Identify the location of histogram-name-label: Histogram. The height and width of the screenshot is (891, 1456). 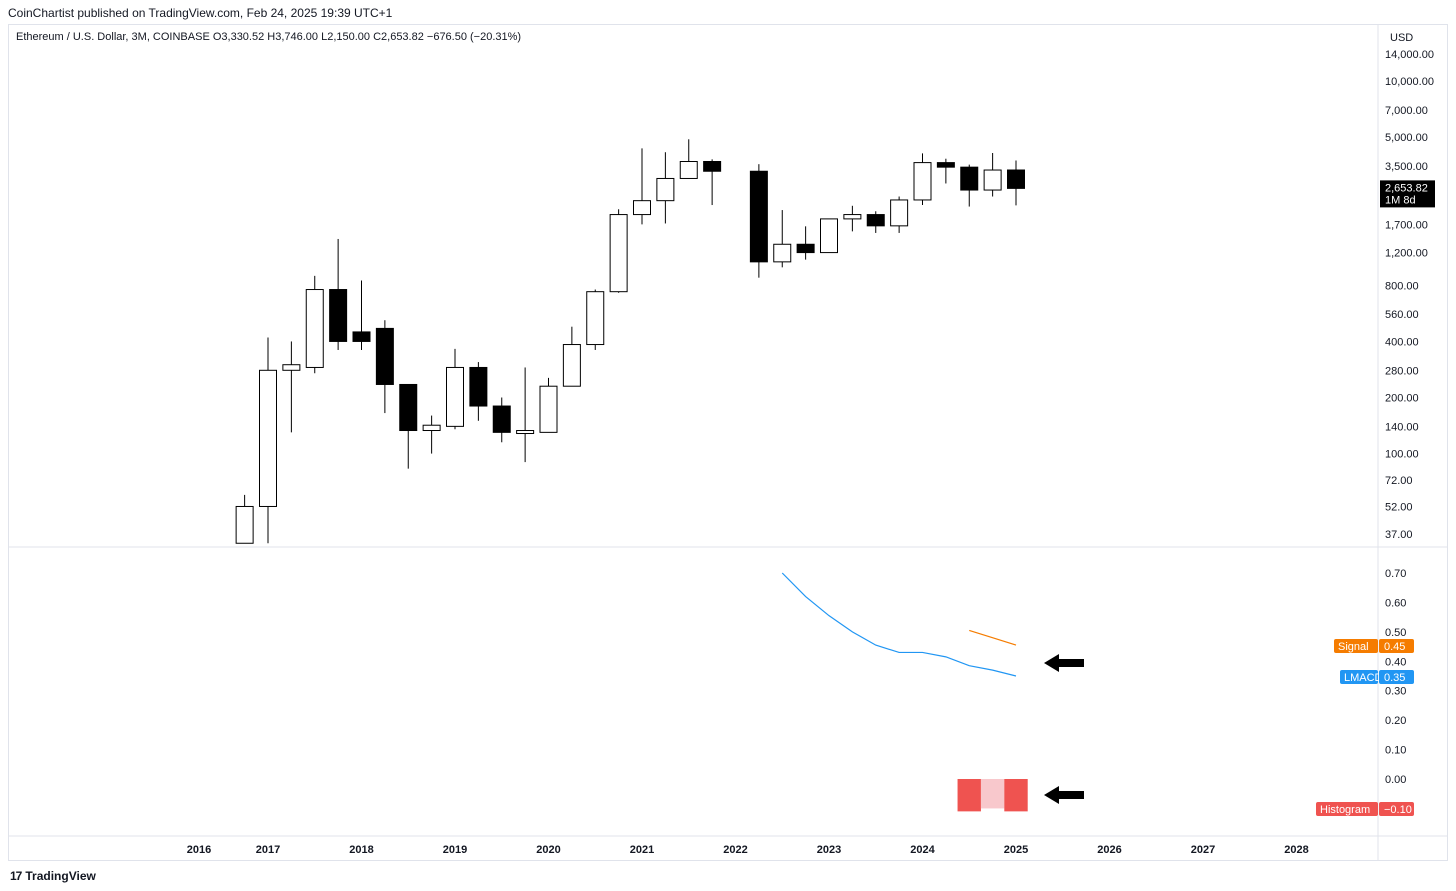
(1345, 810).